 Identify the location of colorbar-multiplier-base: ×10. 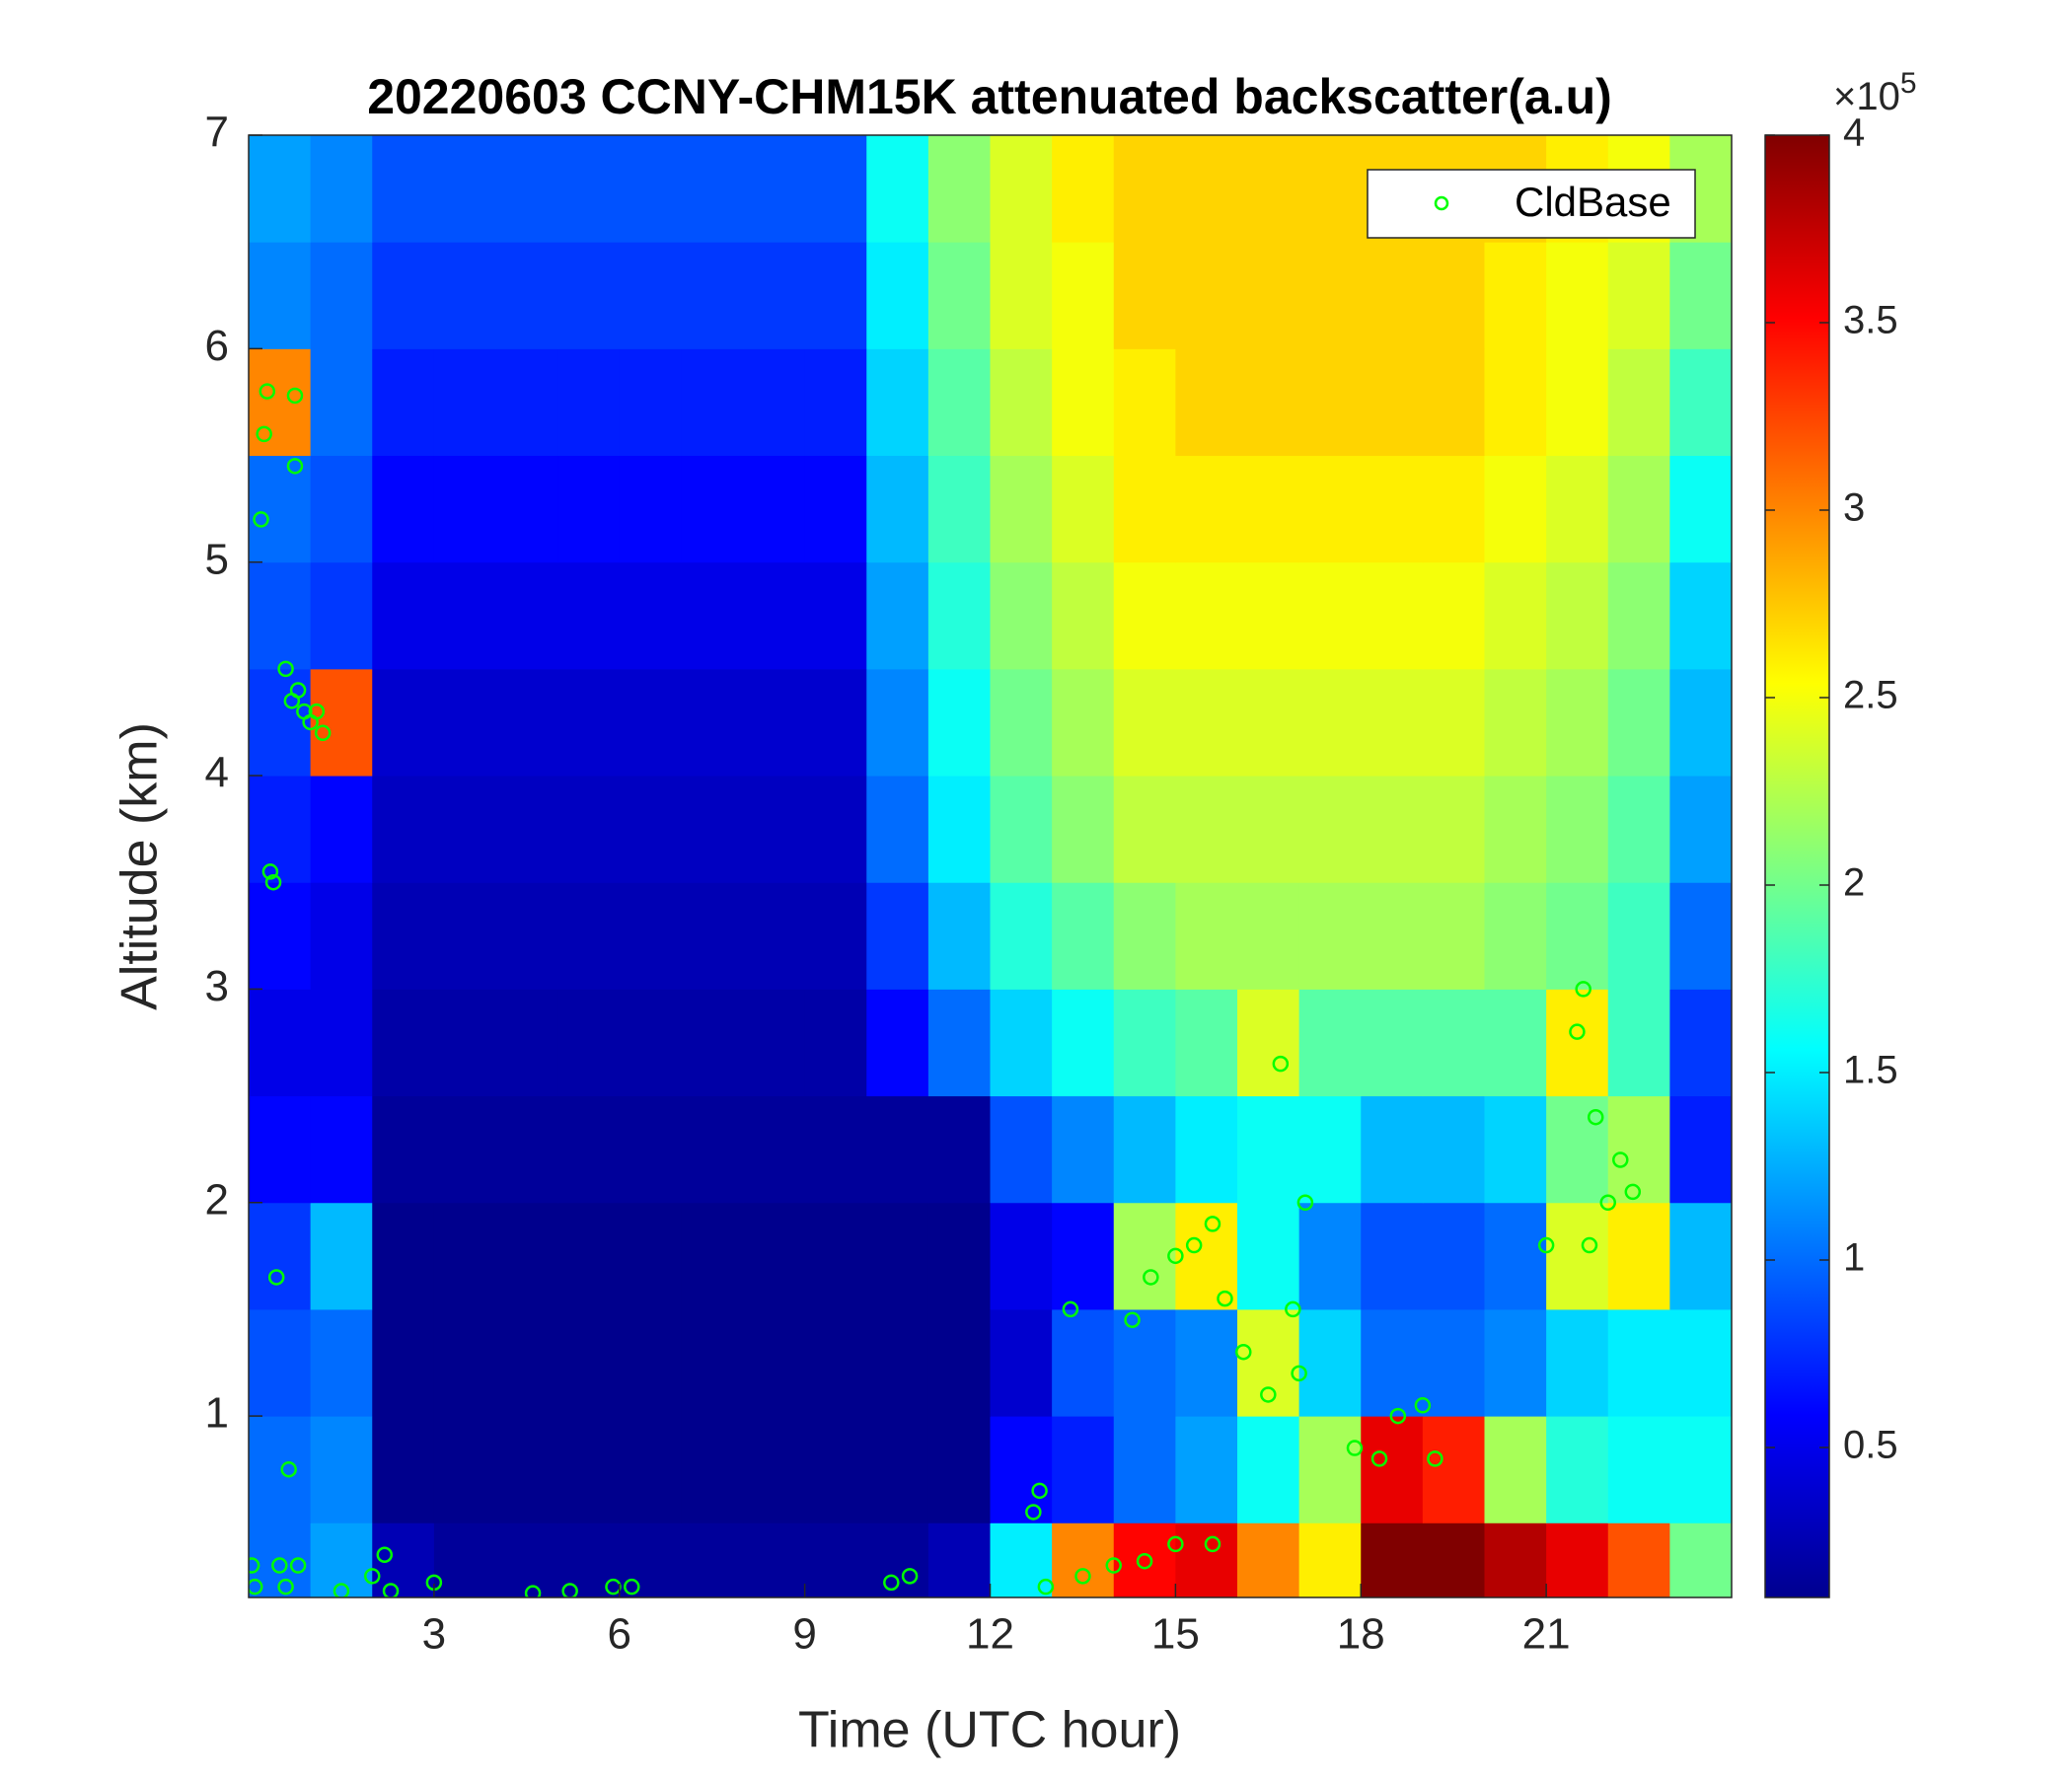
(1867, 96).